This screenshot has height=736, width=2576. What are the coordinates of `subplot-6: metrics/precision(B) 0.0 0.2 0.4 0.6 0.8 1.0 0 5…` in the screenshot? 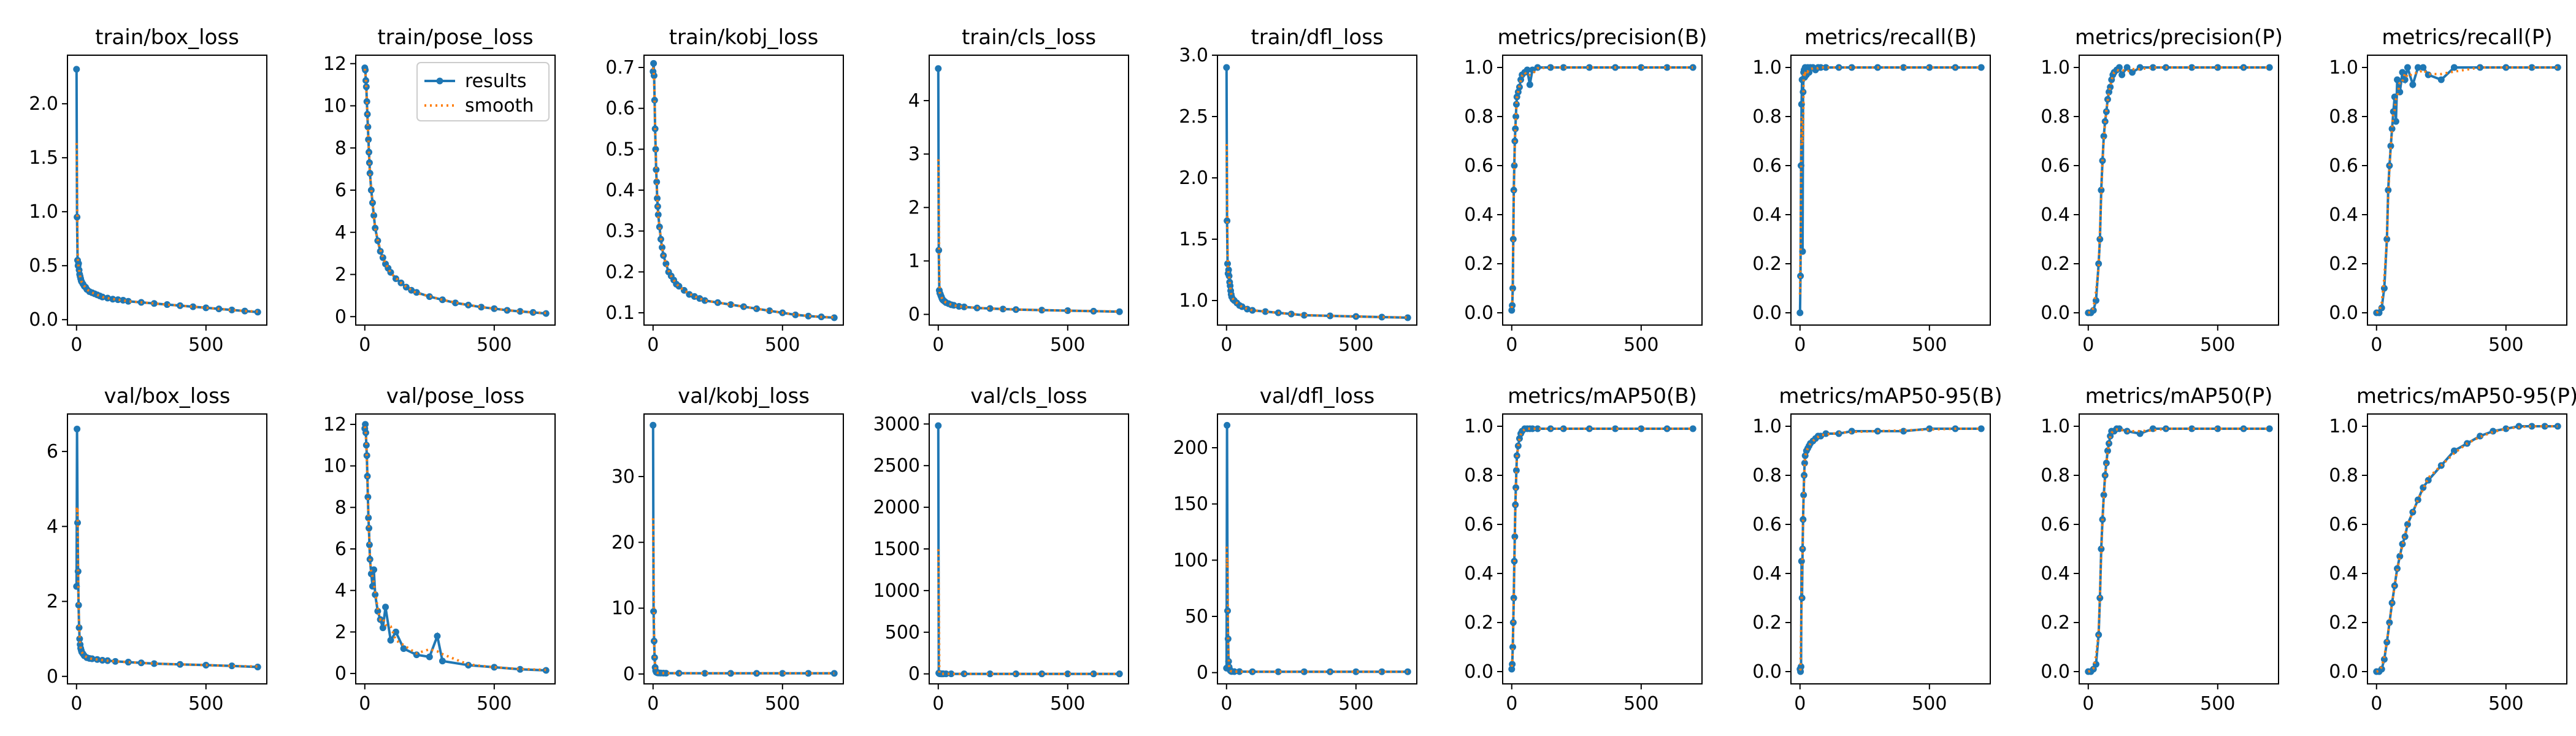 It's located at (1585, 190).